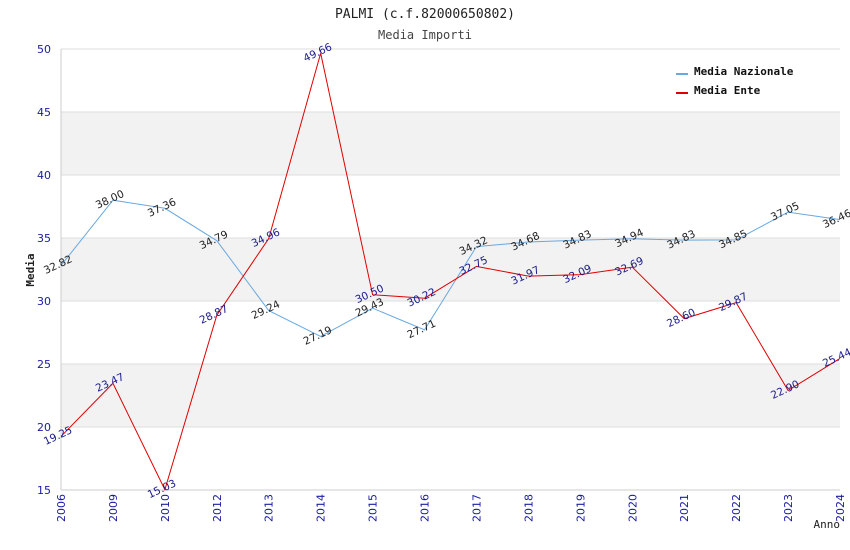 This screenshot has height=550, width=850. I want to click on x-tick-label: 2015, so click(373, 508).